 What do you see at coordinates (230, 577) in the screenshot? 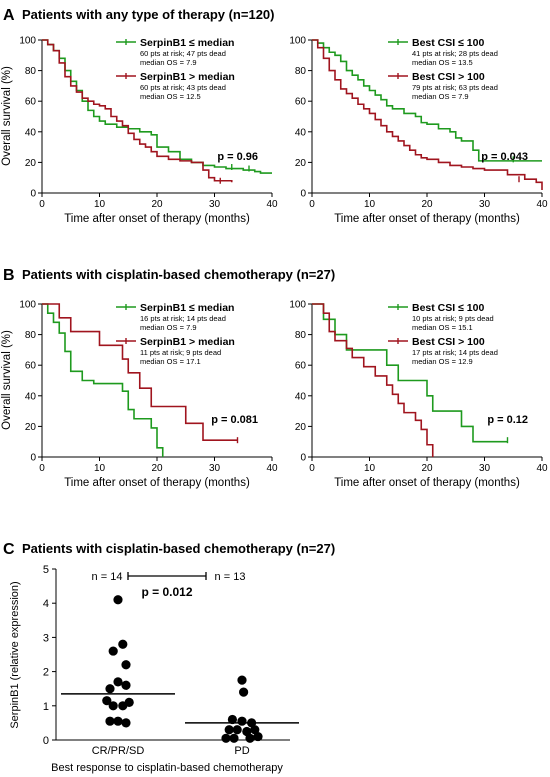
I see `n-label: n = 13` at bounding box center [230, 577].